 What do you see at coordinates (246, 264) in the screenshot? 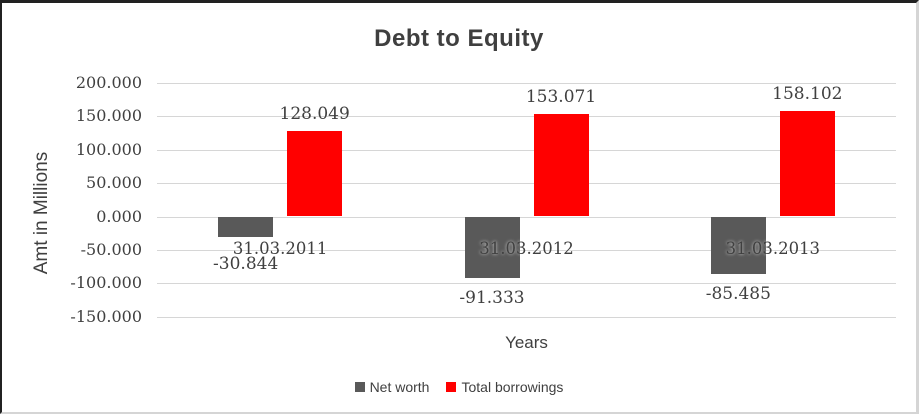
I see `data-label-net-worth: -30.844` at bounding box center [246, 264].